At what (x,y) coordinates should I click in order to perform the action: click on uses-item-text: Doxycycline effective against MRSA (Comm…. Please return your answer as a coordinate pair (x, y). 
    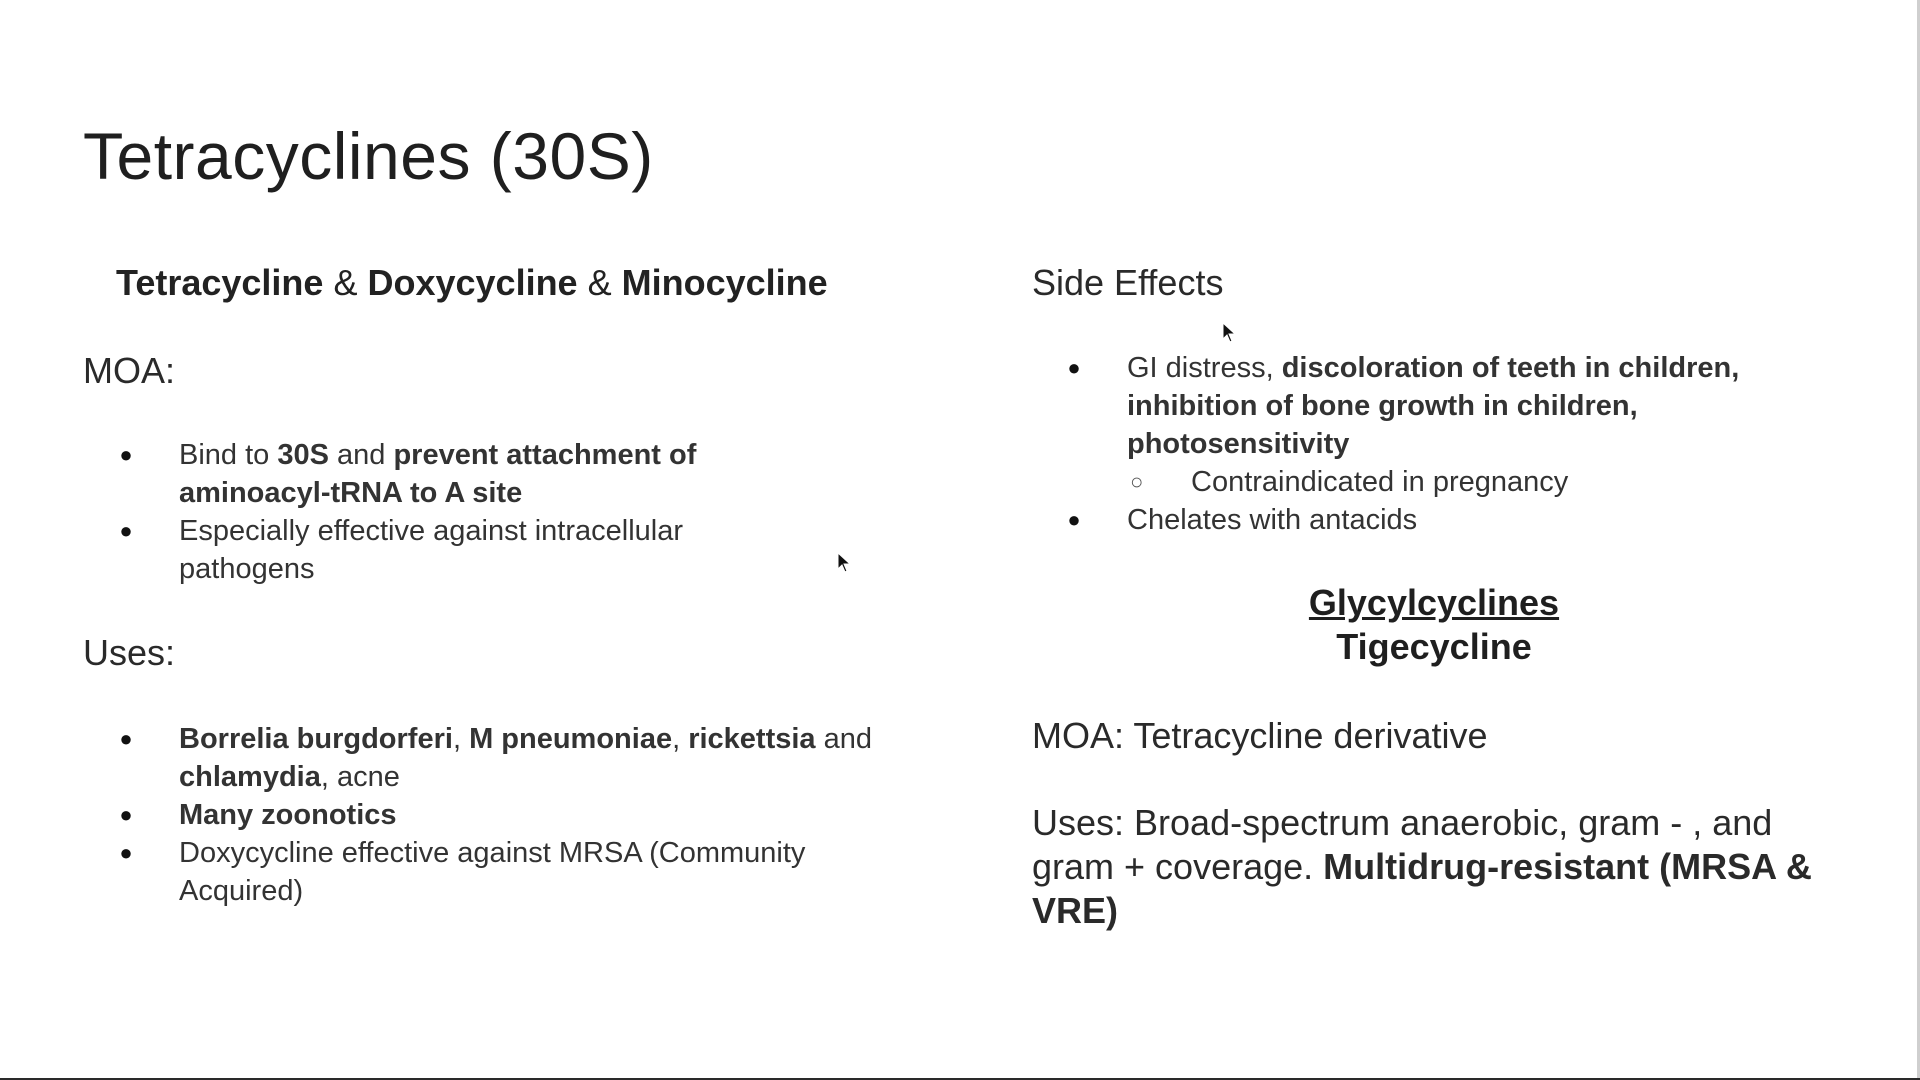
    Looking at the image, I should click on (492, 872).